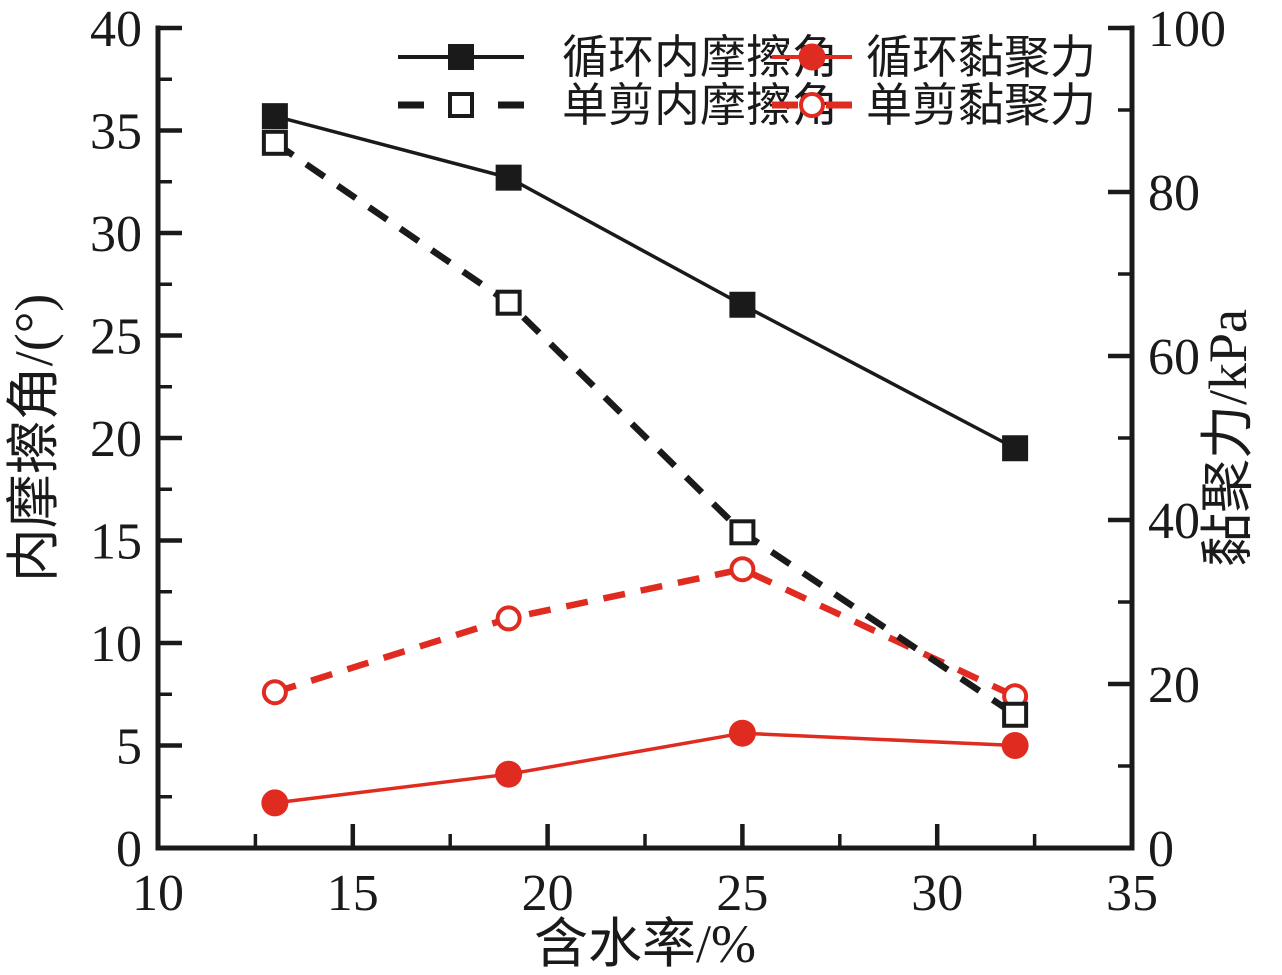 This screenshot has width=1282, height=975. Describe the element at coordinates (812, 57) in the screenshot. I see `legend-marker-cyclic-cohesion` at that location.